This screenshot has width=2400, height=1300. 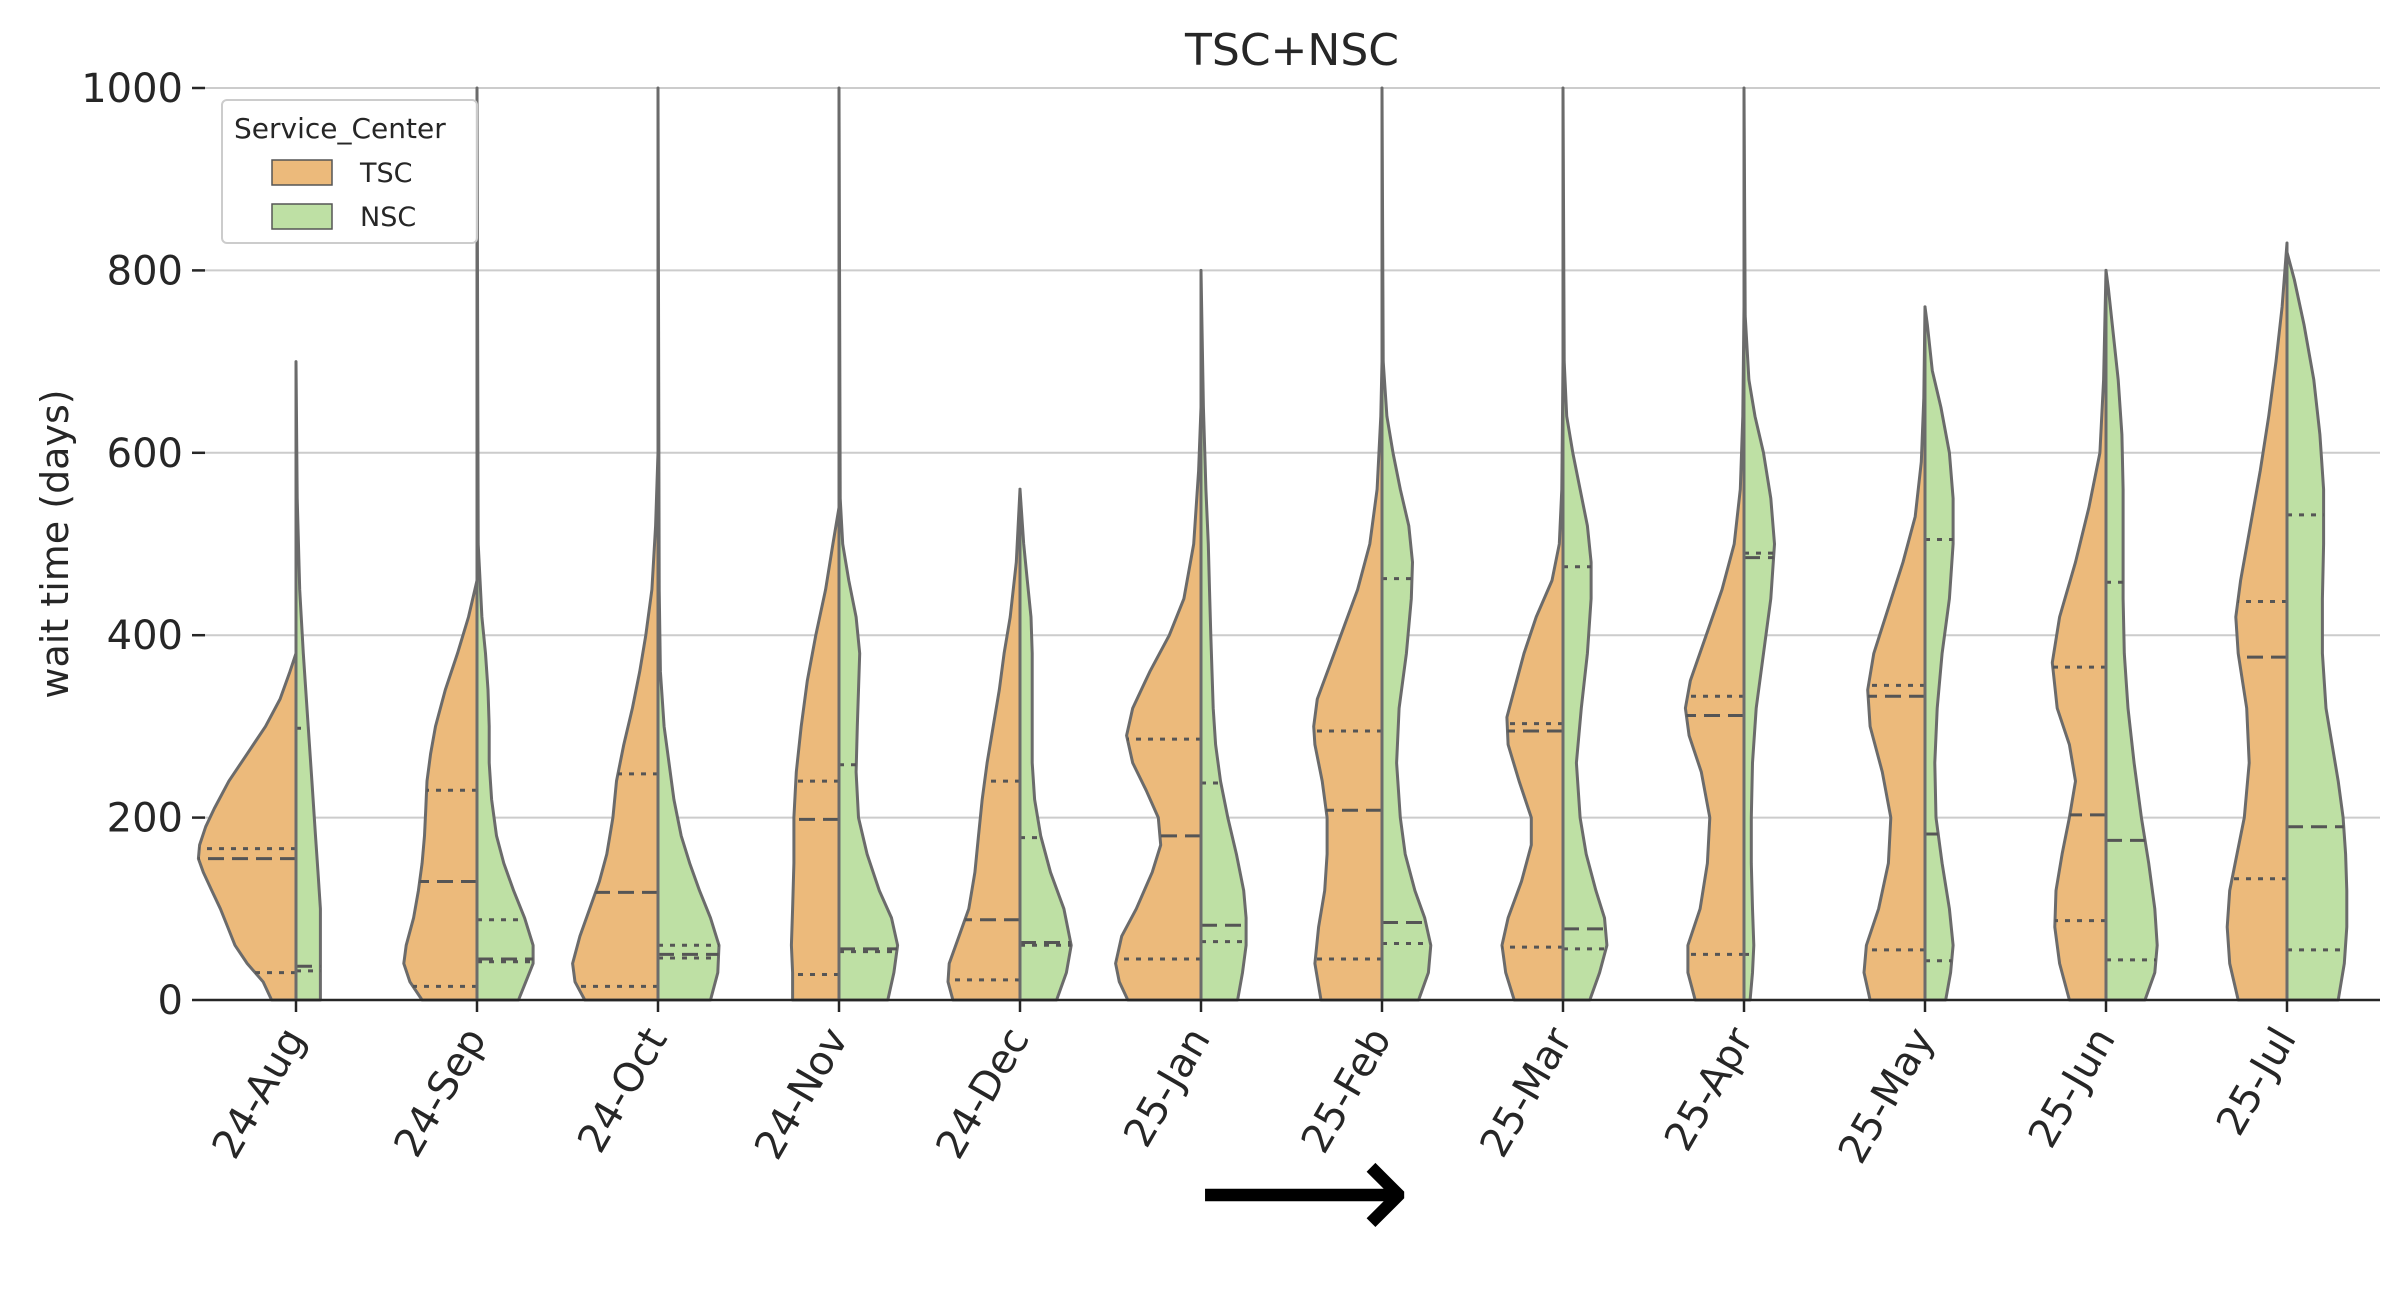 I want to click on legend: Service_Center TSC NSC, so click(x=349, y=171).